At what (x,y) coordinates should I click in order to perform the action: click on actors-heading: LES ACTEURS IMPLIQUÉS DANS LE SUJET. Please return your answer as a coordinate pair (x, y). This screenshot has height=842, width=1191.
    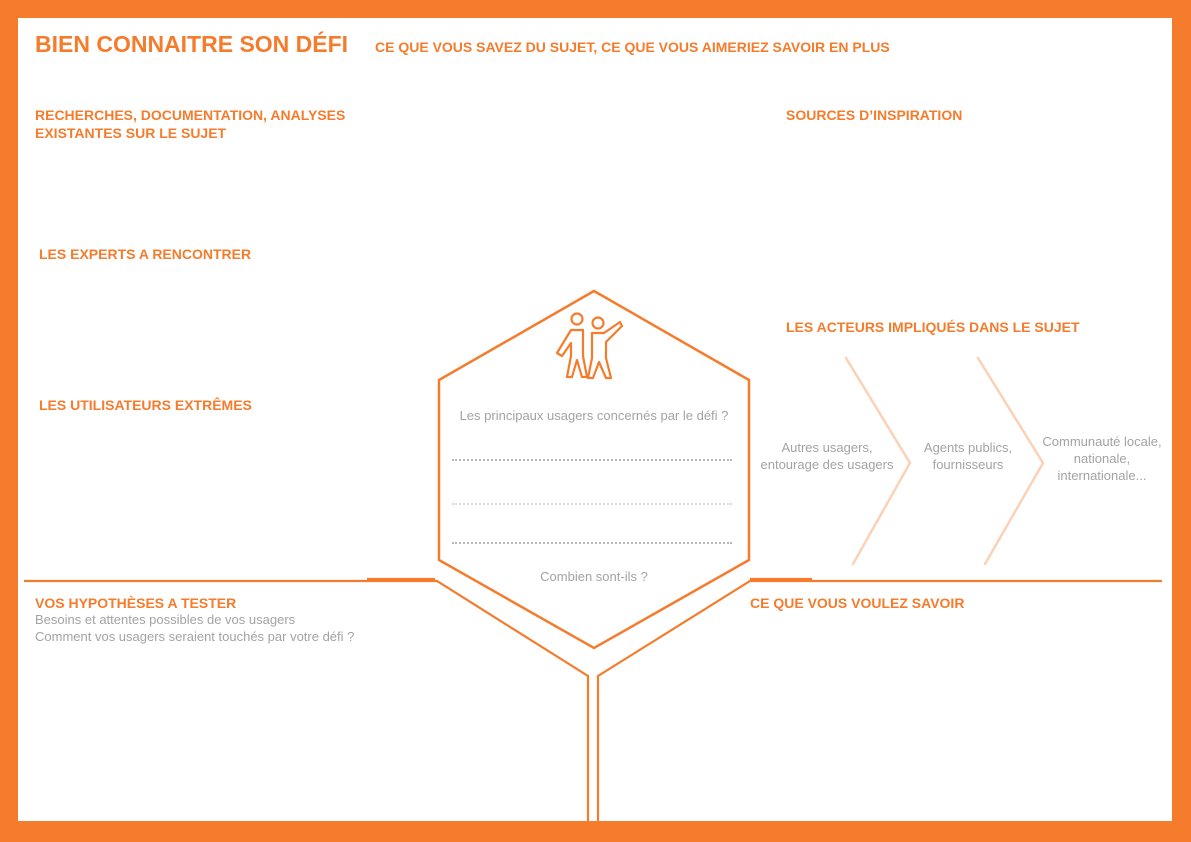
    Looking at the image, I should click on (933, 327).